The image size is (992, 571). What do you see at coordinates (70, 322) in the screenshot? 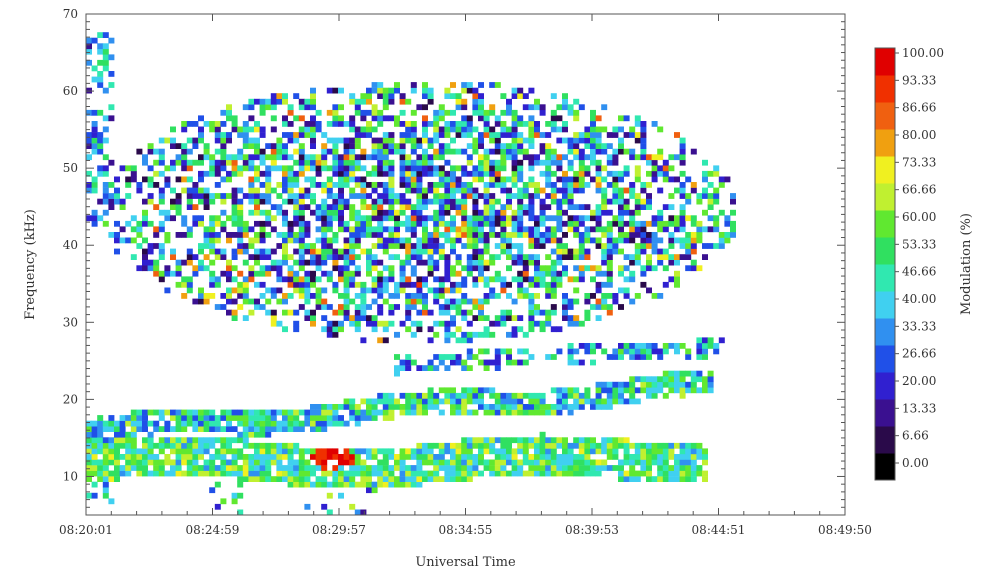
I see `y-tick-label: 30` at bounding box center [70, 322].